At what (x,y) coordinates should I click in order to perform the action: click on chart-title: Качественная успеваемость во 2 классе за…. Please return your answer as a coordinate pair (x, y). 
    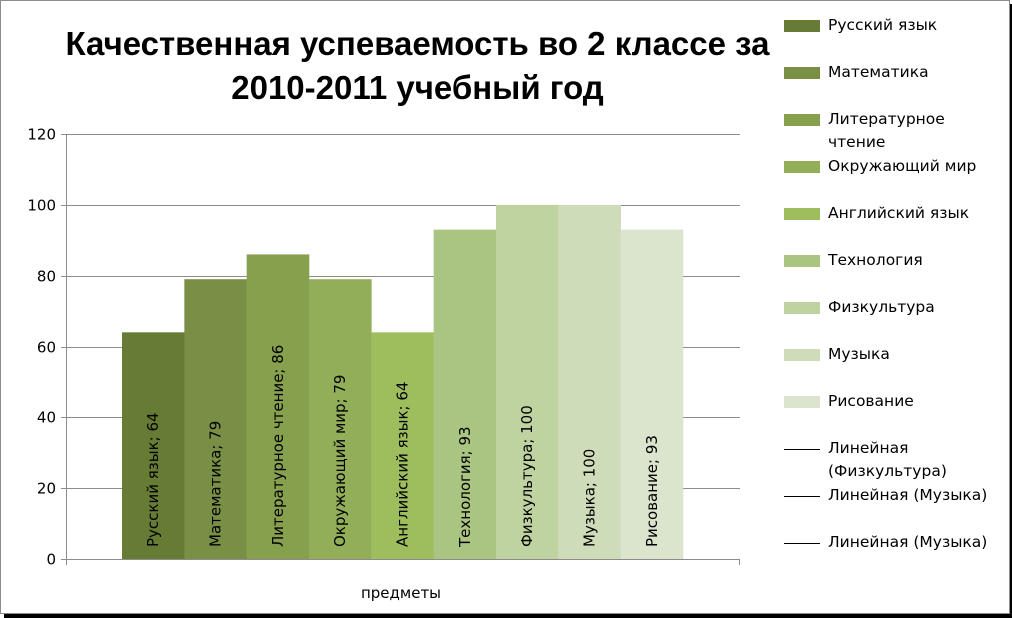
    Looking at the image, I should click on (417, 65).